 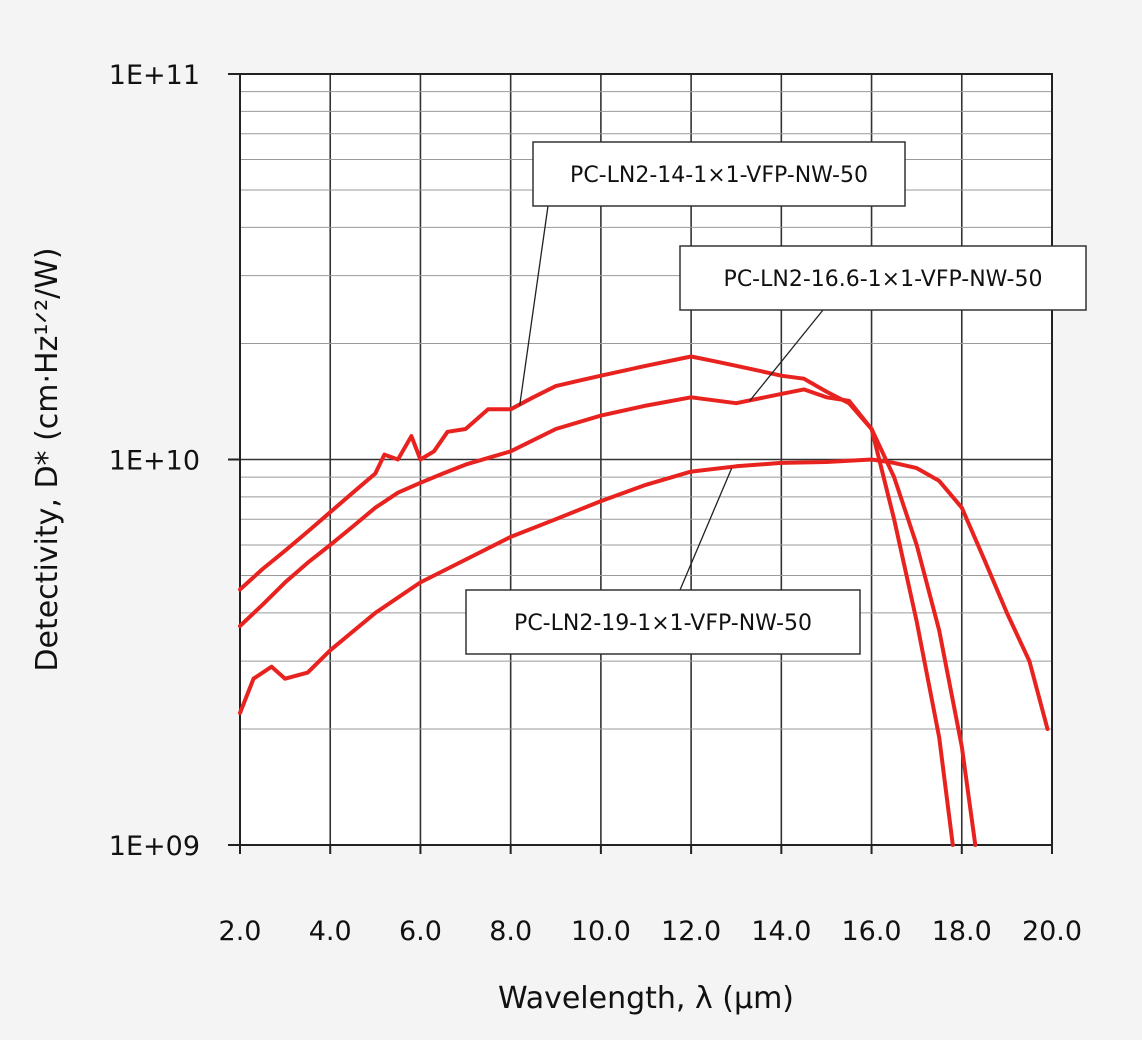 I want to click on x-tick-label: 10.0, so click(x=601, y=931).